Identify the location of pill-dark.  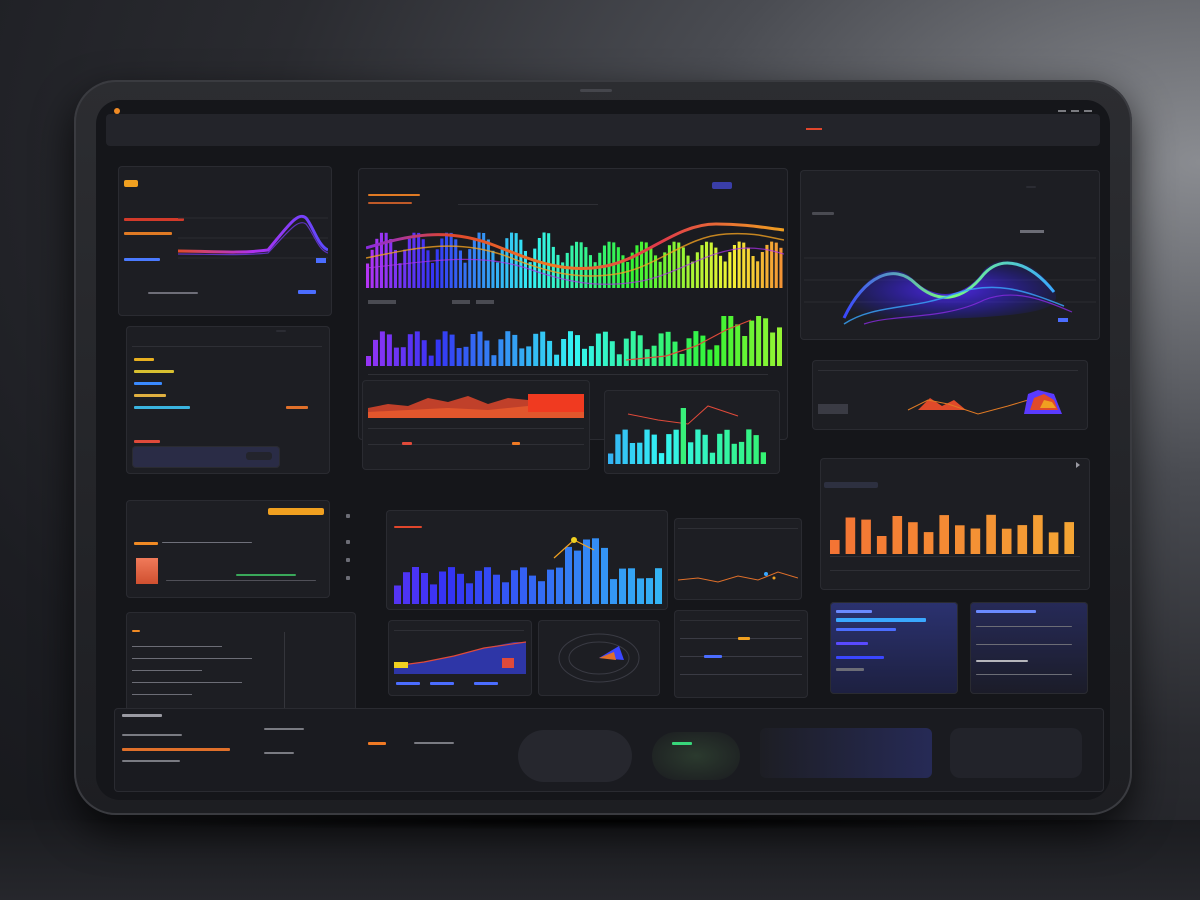
(575, 756).